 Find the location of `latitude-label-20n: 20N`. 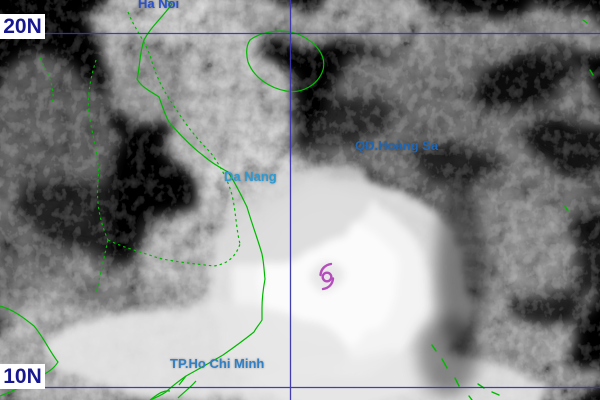

latitude-label-20n: 20N is located at coordinates (22, 26).